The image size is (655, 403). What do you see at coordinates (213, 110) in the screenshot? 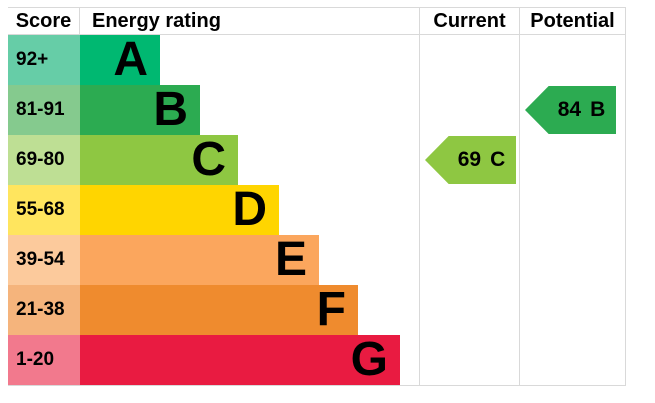
I see `band-row-b: 81-91 B` at bounding box center [213, 110].